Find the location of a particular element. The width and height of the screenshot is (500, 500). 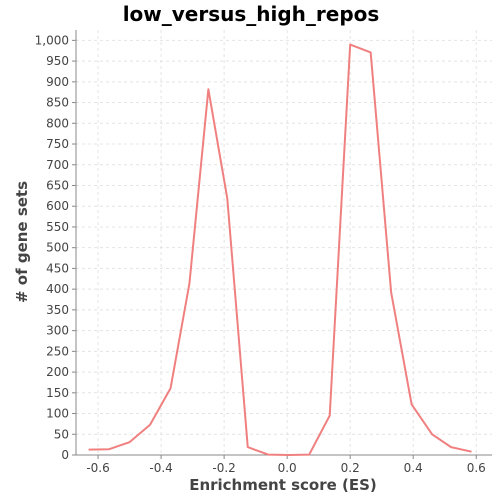

y-tick-label: 600 is located at coordinates (57, 206).